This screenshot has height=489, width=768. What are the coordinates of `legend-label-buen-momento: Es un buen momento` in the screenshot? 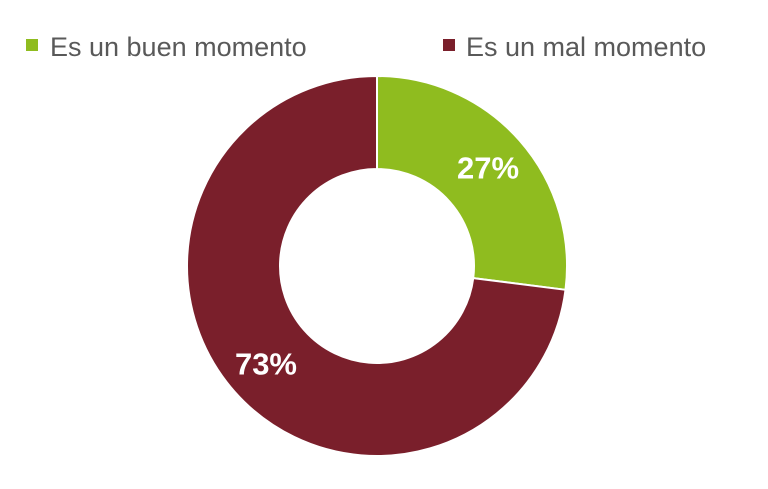 It's located at (178, 47).